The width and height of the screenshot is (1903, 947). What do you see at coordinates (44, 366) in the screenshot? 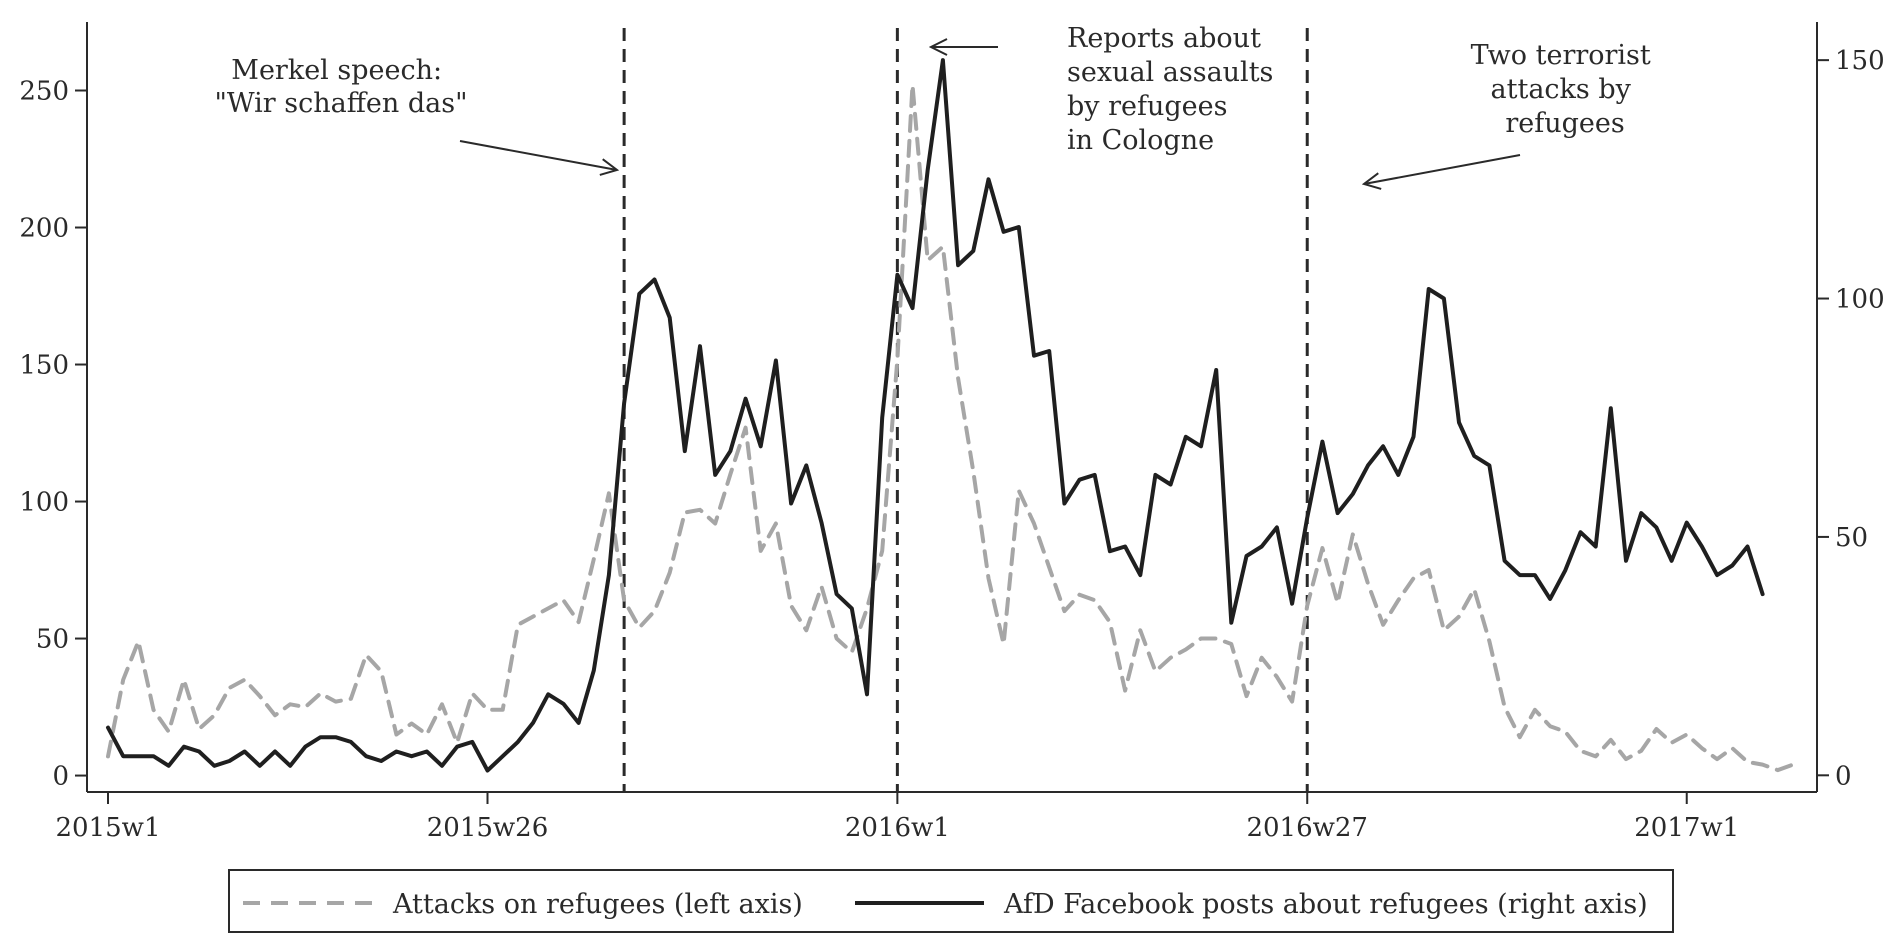
I see `left-tick-label: 150` at bounding box center [44, 366].